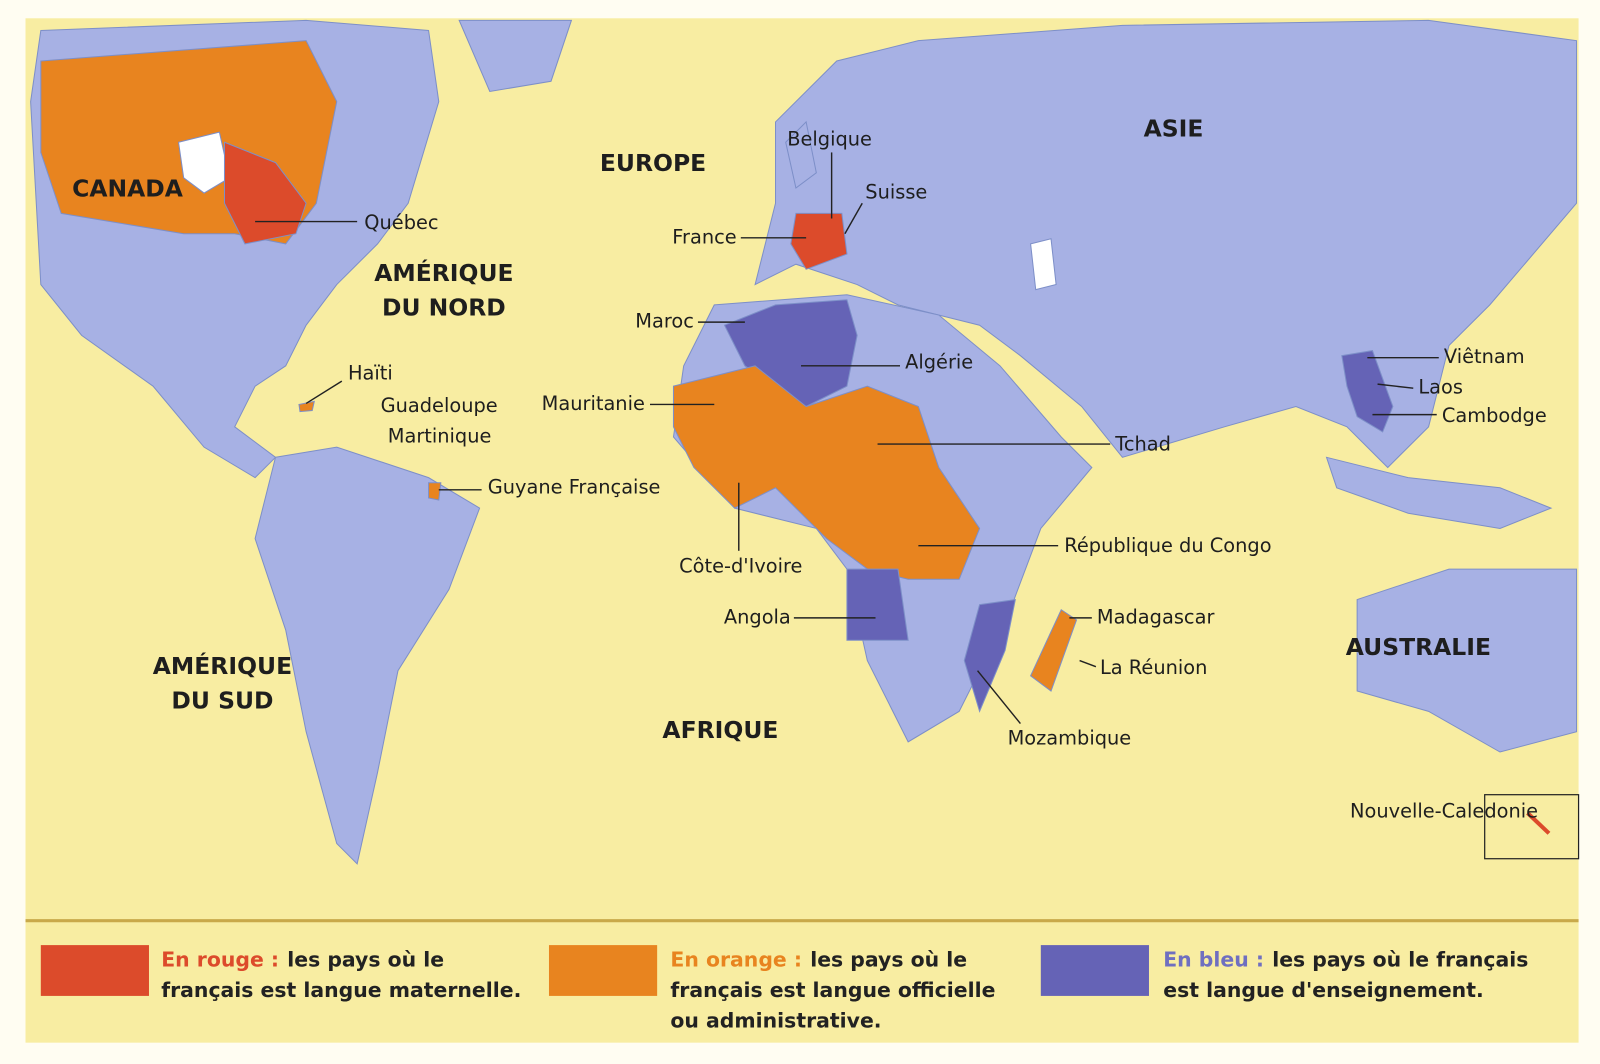 The height and width of the screenshot is (1064, 1600). I want to click on country-label: France, so click(704, 236).